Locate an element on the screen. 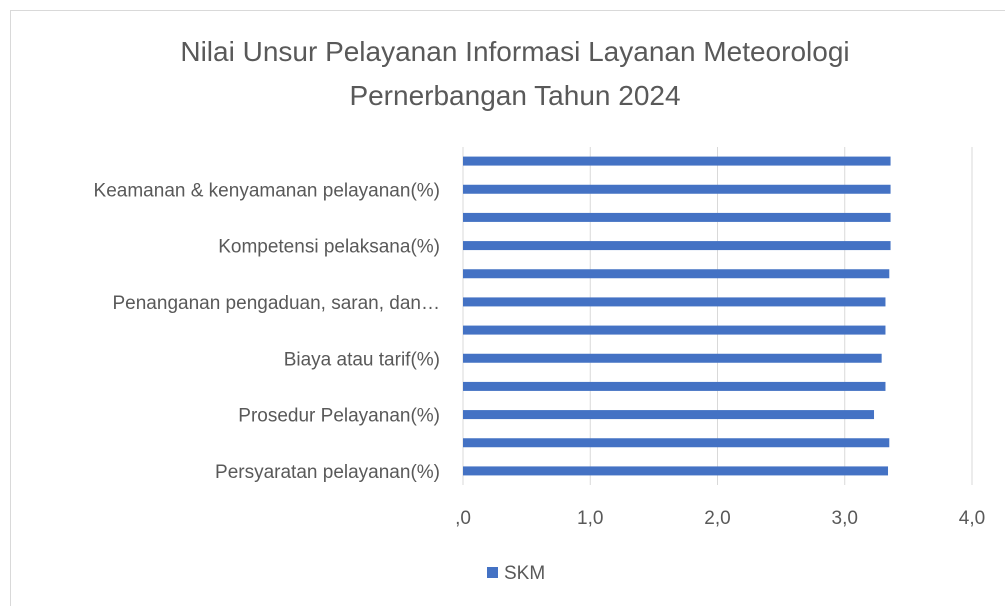  legend-label: SKM is located at coordinates (524, 573).